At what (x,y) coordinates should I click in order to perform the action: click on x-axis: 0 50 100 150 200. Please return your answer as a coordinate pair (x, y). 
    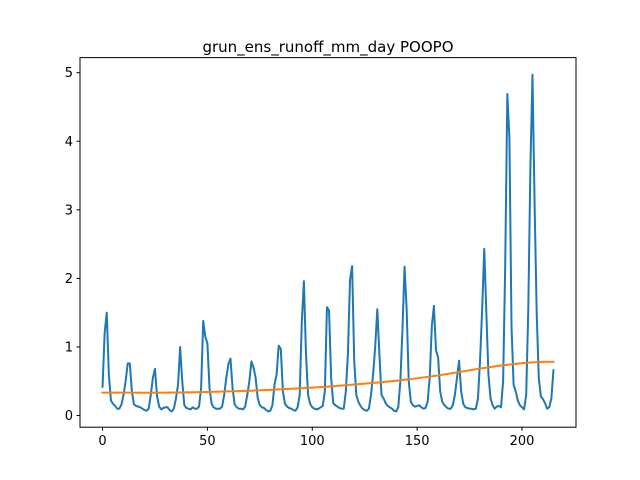
    Looking at the image, I should click on (316, 438).